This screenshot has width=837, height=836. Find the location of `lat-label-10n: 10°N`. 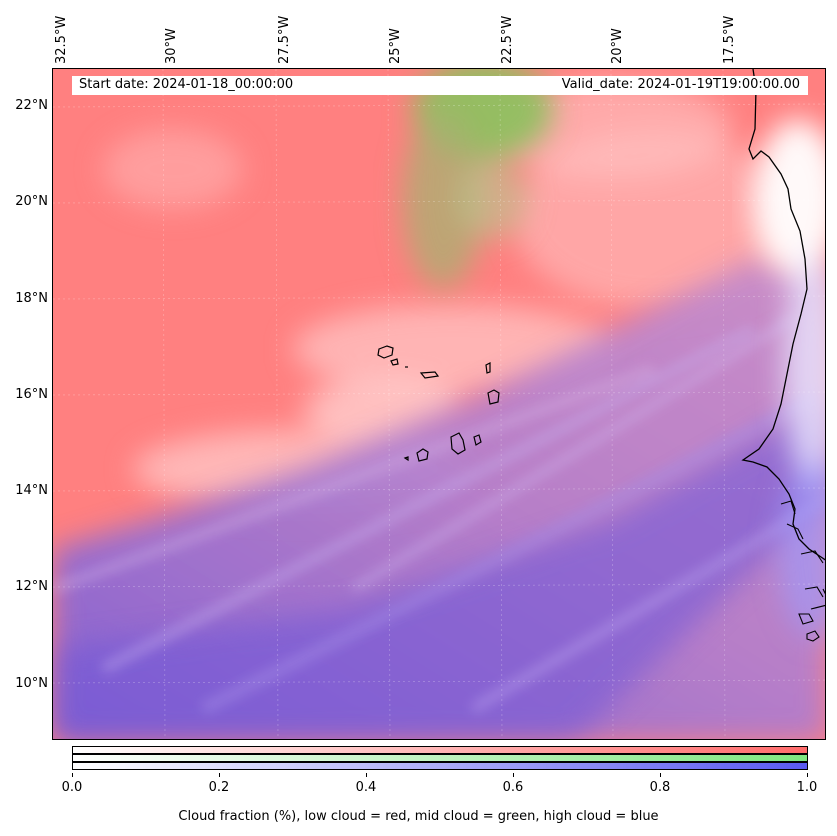

lat-label-10n: 10°N is located at coordinates (31, 683).